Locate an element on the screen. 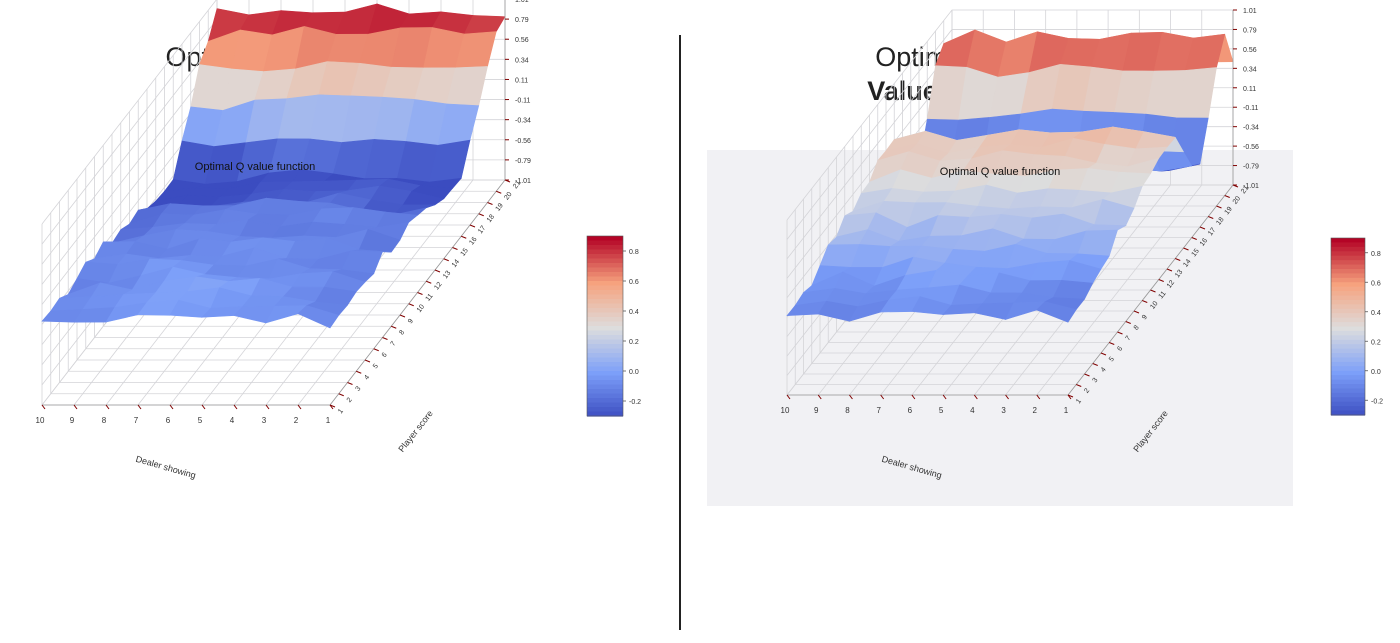  z-tick-label: 0.79 is located at coordinates (1250, 30).